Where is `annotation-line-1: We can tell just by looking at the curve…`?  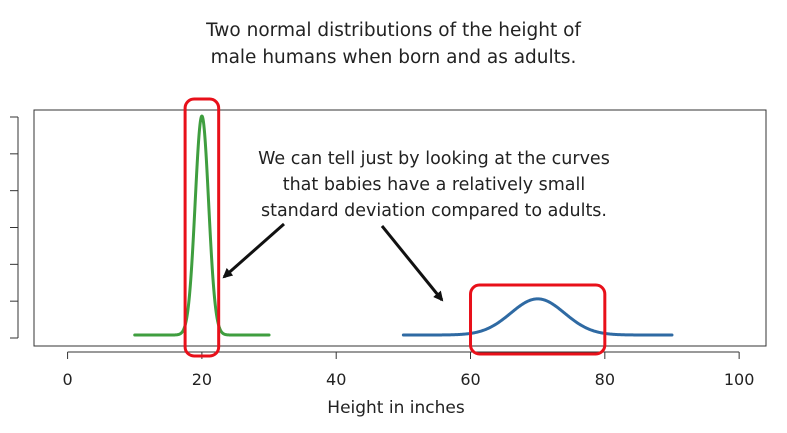
annotation-line-1: We can tell just by looking at the curve… is located at coordinates (434, 159).